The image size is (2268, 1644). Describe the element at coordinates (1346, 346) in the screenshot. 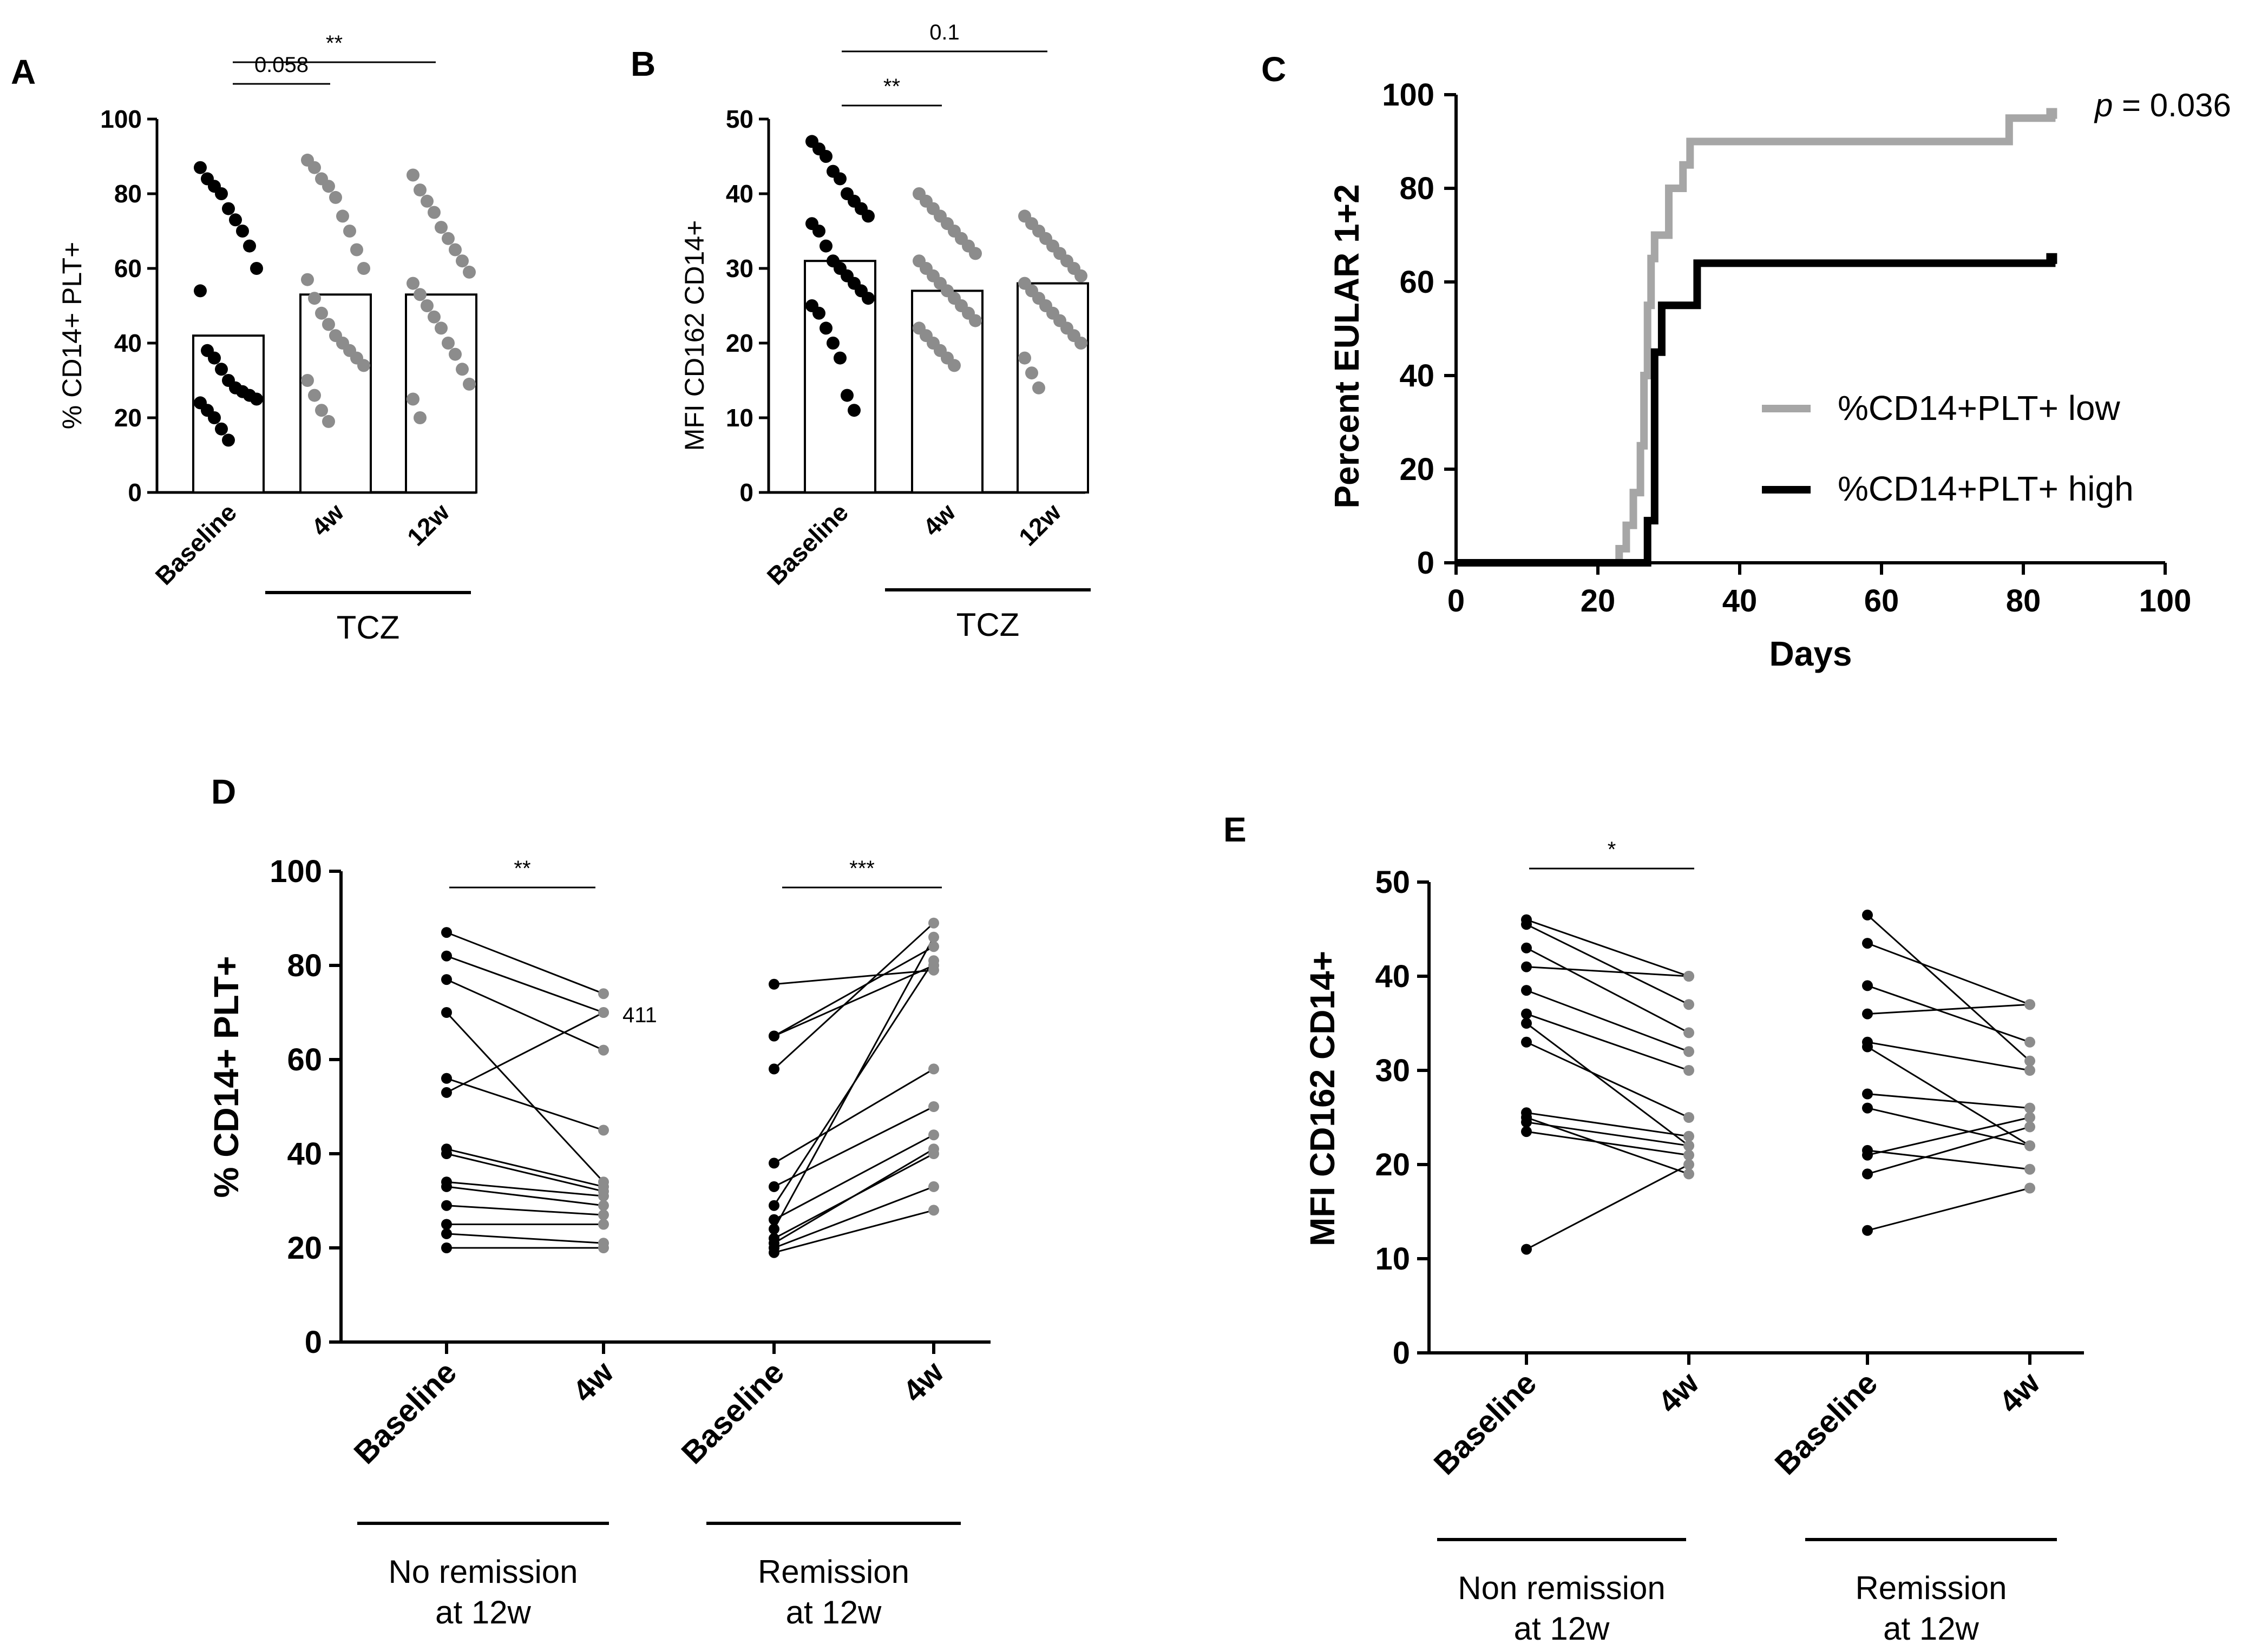

I see `y-axis-label: Percent EULAR 1+2` at that location.